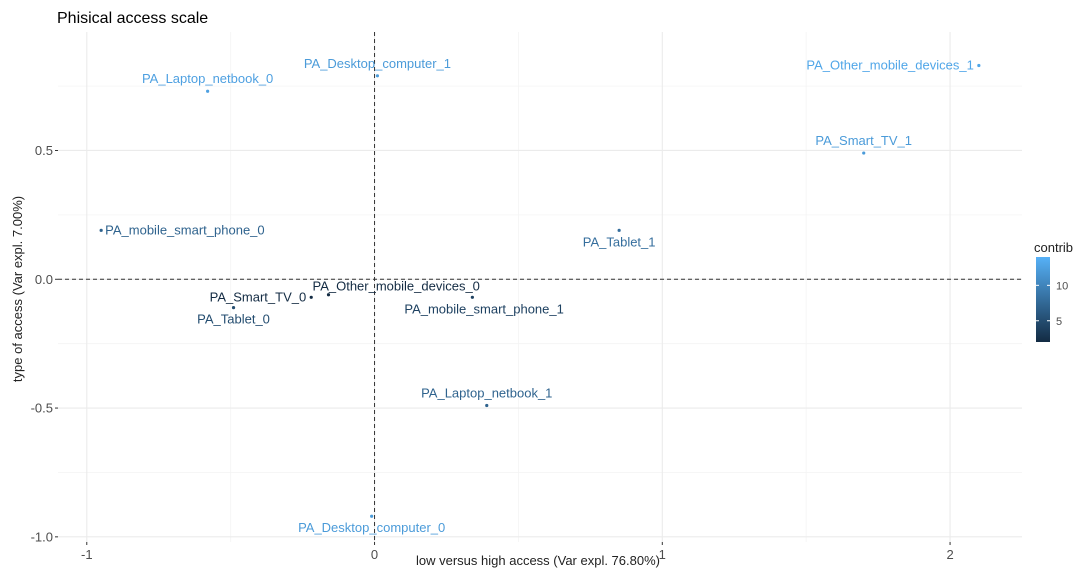 This screenshot has height=574, width=1085. What do you see at coordinates (486, 392) in the screenshot?
I see `point-label: PA_Laptop_netbook_1` at bounding box center [486, 392].